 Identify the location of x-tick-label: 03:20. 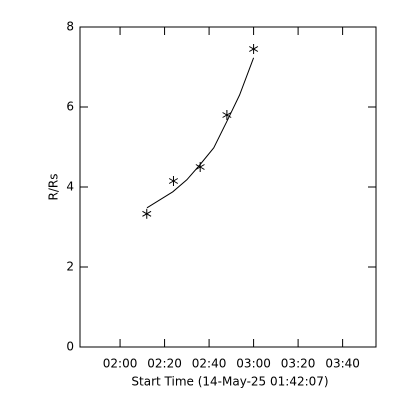
(298, 364).